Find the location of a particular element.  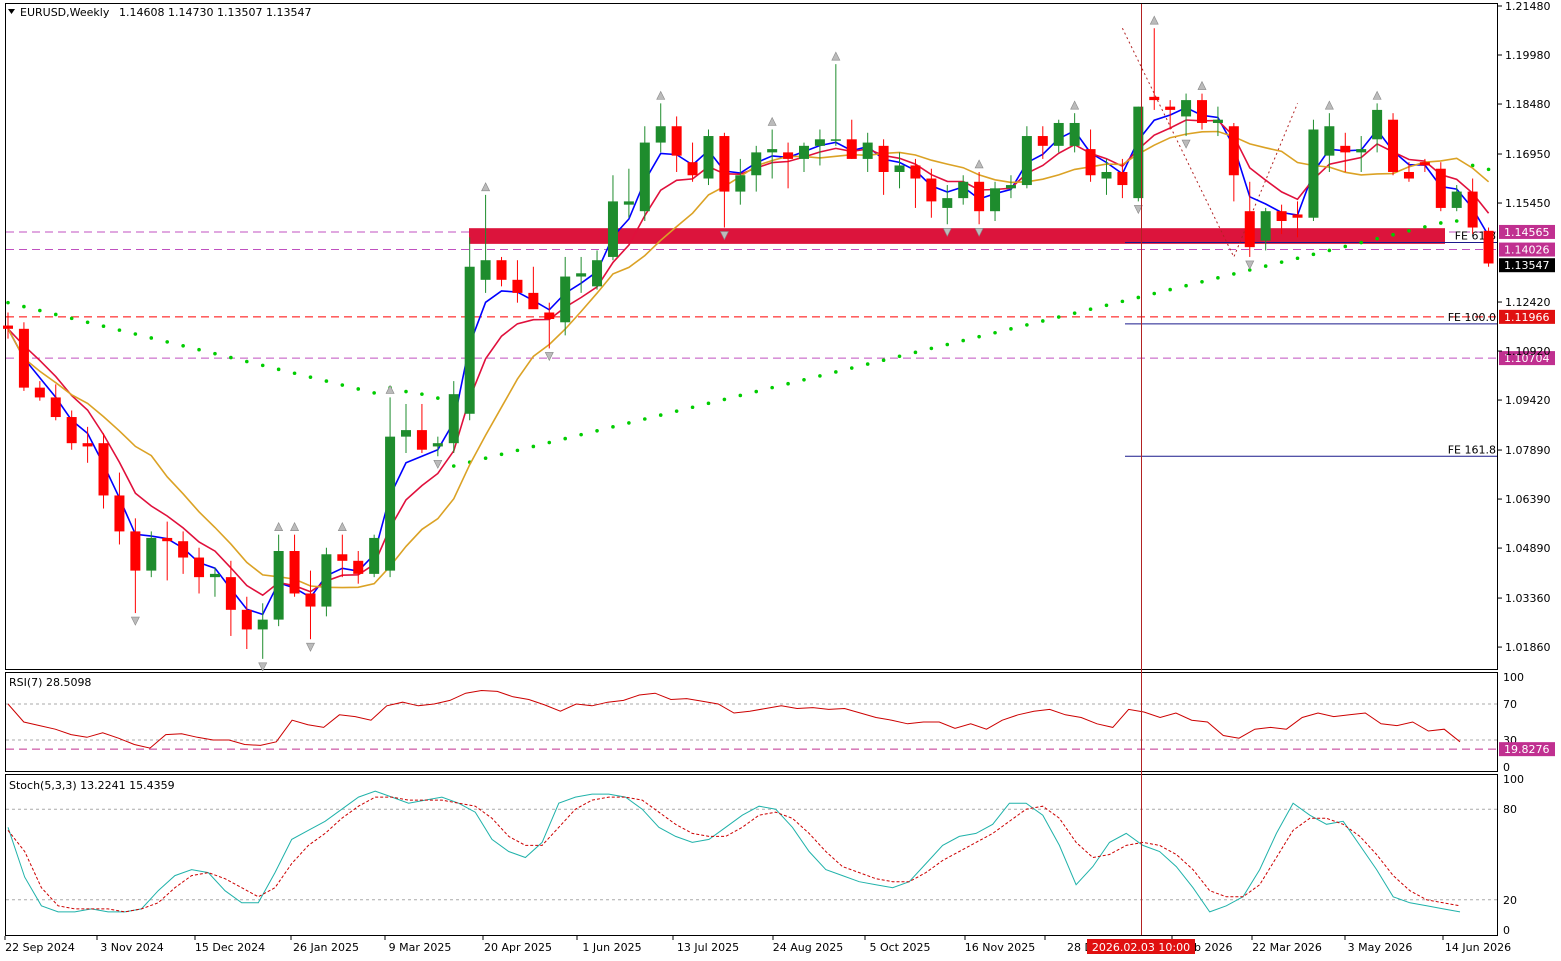

rsi-pane is located at coordinates (751, 722).